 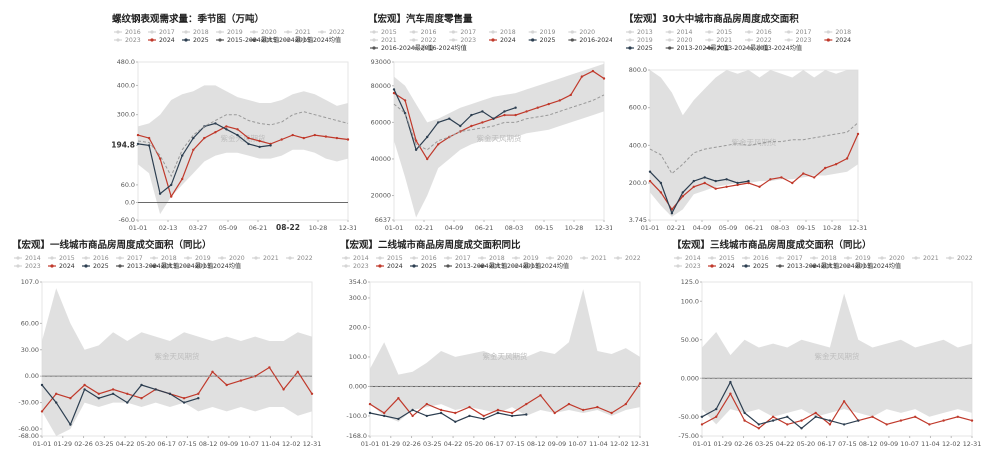 What do you see at coordinates (772, 245) in the screenshot?
I see `chart-title: 【宏观】三线城市商品房周度成交面积（同比）` at bounding box center [772, 245].